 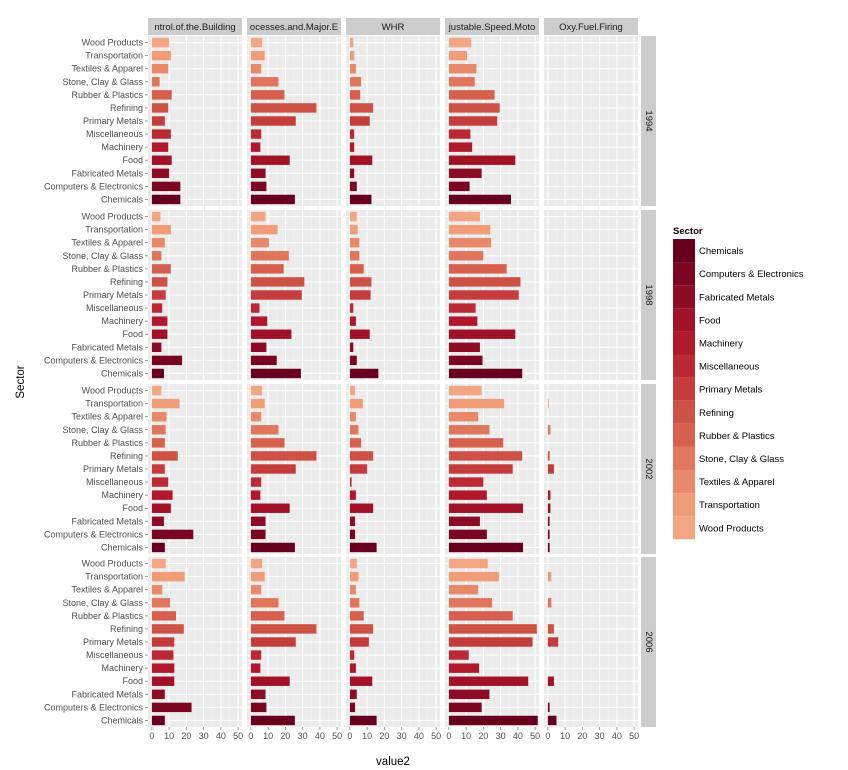 I want to click on row-strip-label: 2002, so click(x=648, y=468).